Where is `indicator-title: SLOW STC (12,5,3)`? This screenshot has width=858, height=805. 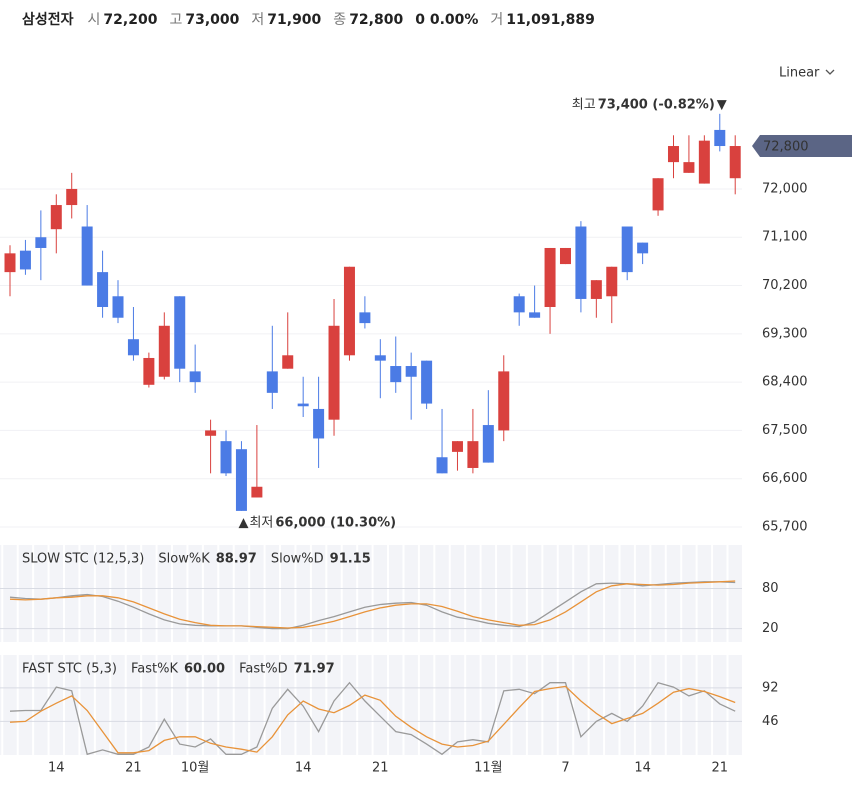
indicator-title: SLOW STC (12,5,3) is located at coordinates (83, 559).